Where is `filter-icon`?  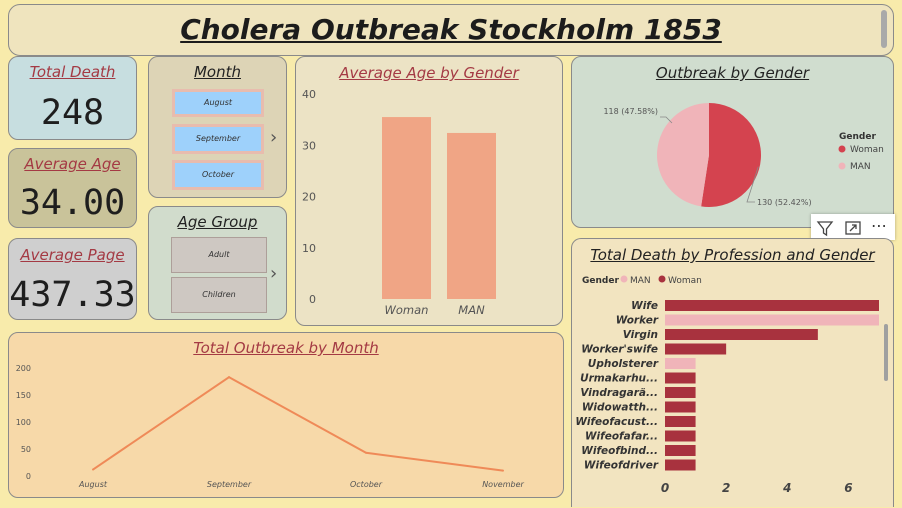 filter-icon is located at coordinates (825, 228).